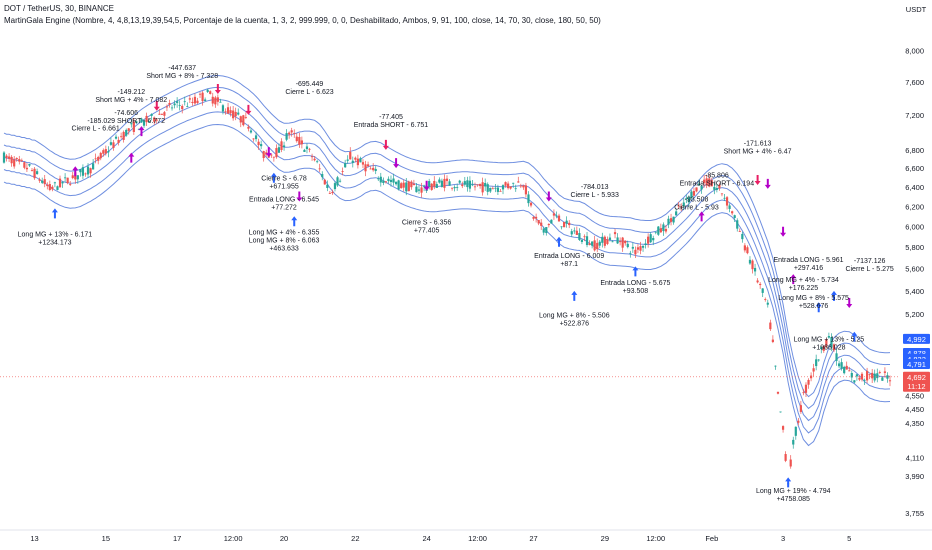  I want to click on annotation-label: Long MG + 8% - 6.063, so click(284, 241).